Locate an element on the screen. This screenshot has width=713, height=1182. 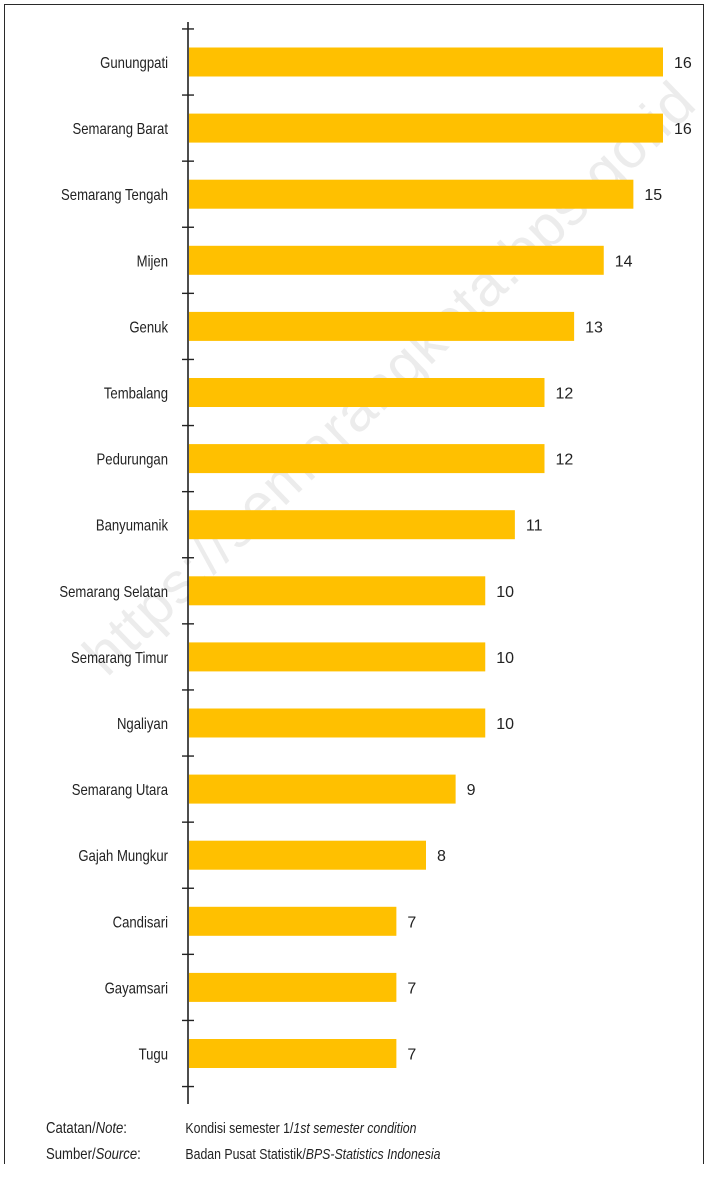
category-label: Pedurungan is located at coordinates (132, 459).